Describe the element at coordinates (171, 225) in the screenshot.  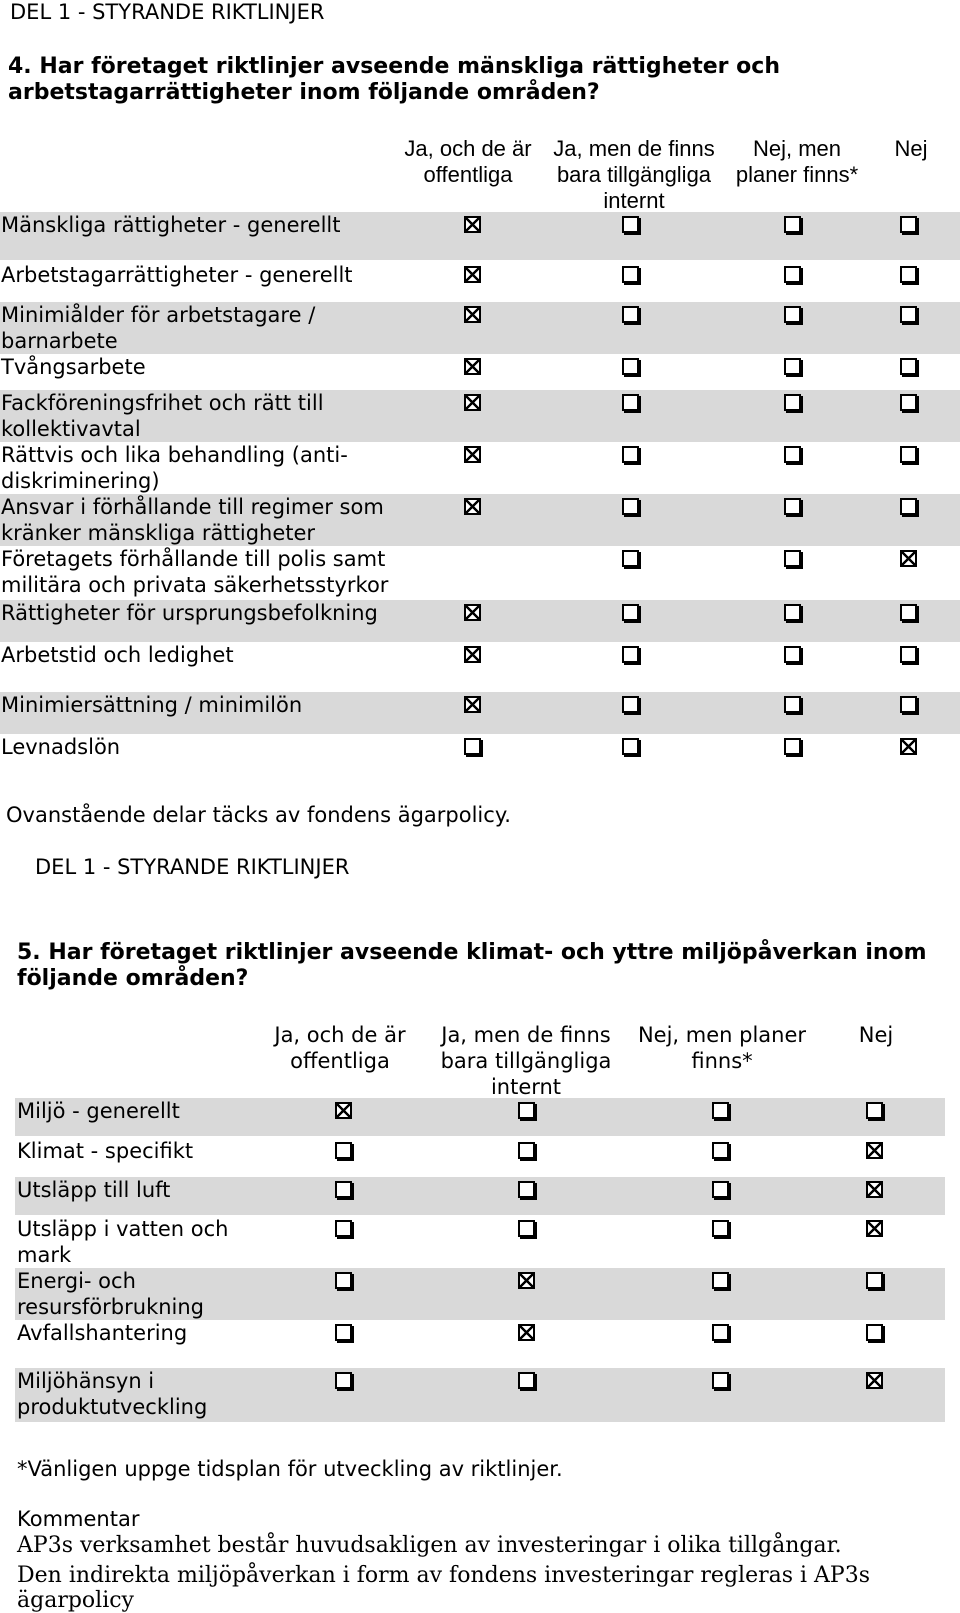
I see `row-label: Mänskliga rättigheter - generellt` at that location.